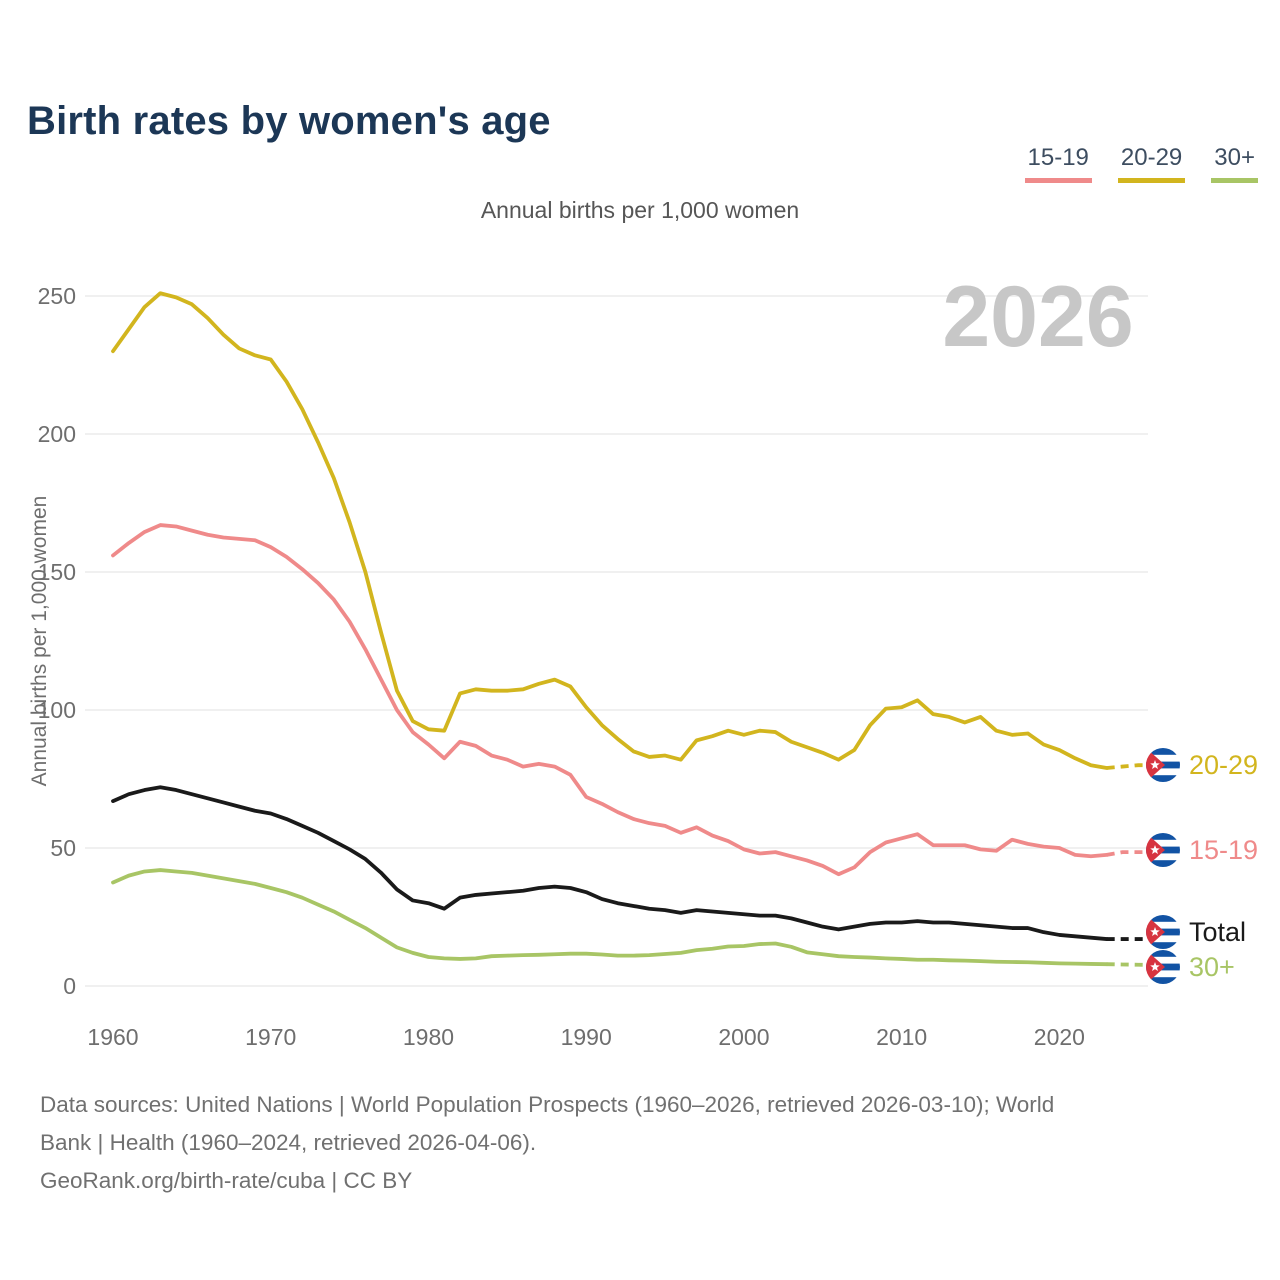  What do you see at coordinates (1234, 163) in the screenshot?
I see `legend-item-30plus: 30+` at bounding box center [1234, 163].